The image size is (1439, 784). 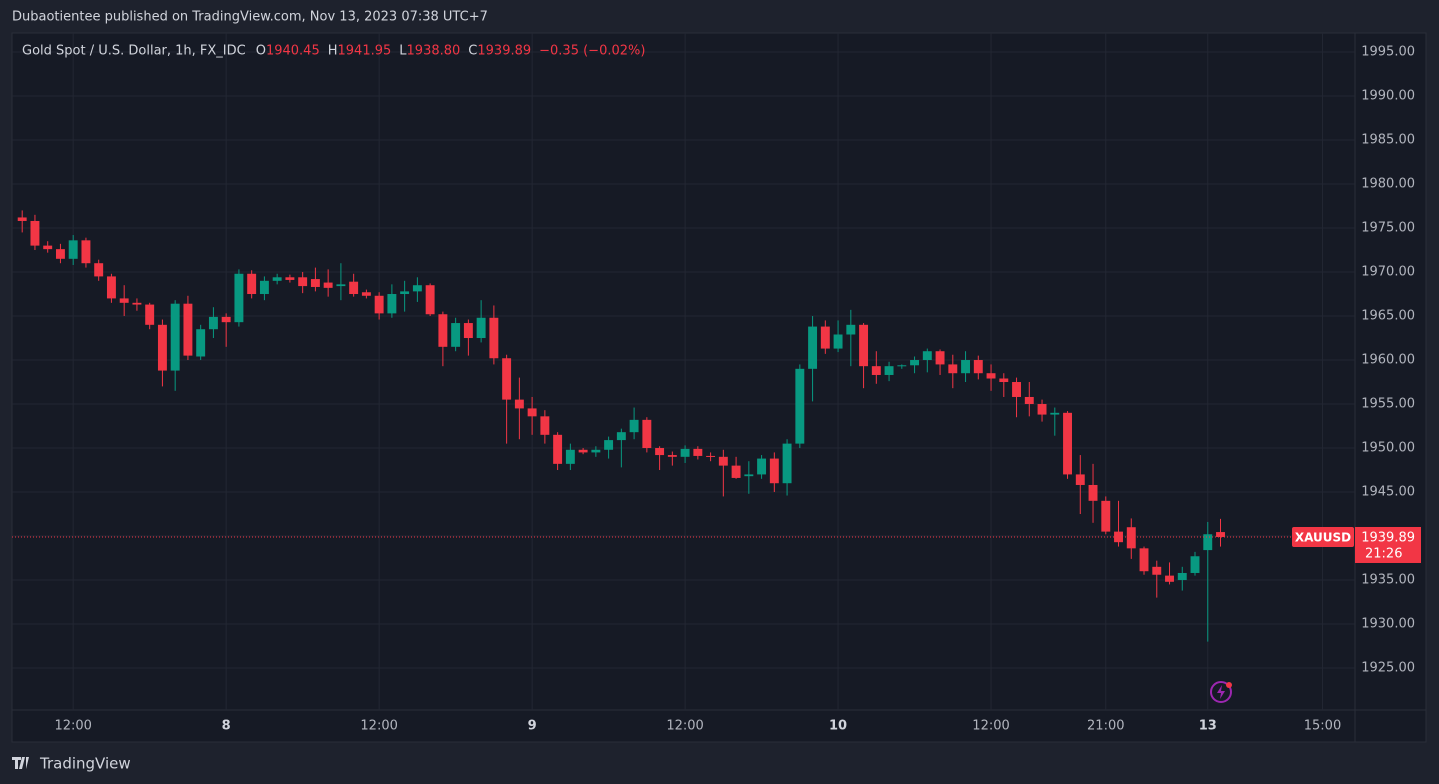 What do you see at coordinates (1388, 492) in the screenshot?
I see `y-tick-label: 1945.00` at bounding box center [1388, 492].